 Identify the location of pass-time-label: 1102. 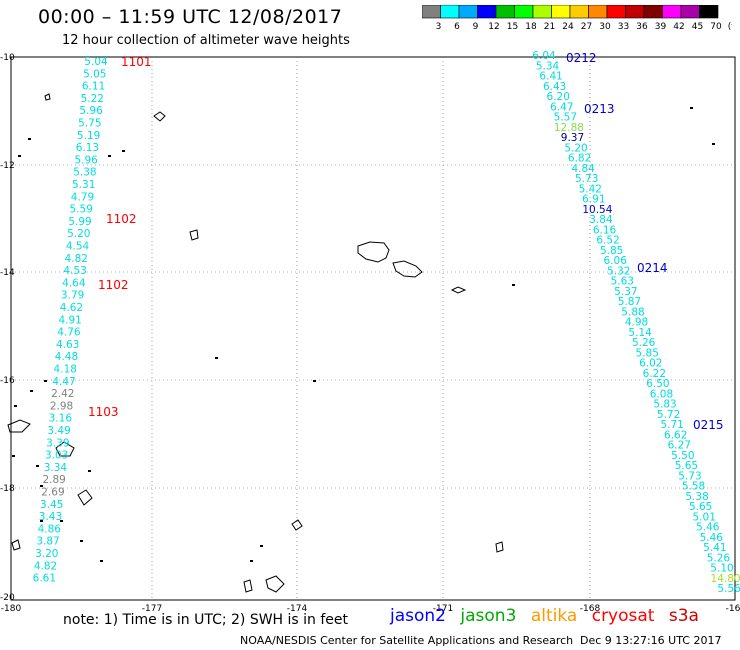
(121, 219).